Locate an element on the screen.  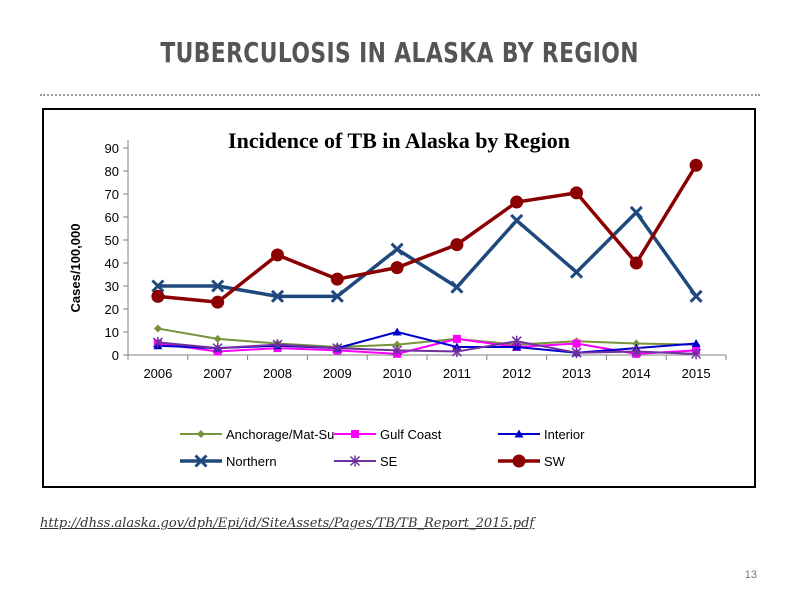
x-tick-label: 2008 is located at coordinates (277, 373).